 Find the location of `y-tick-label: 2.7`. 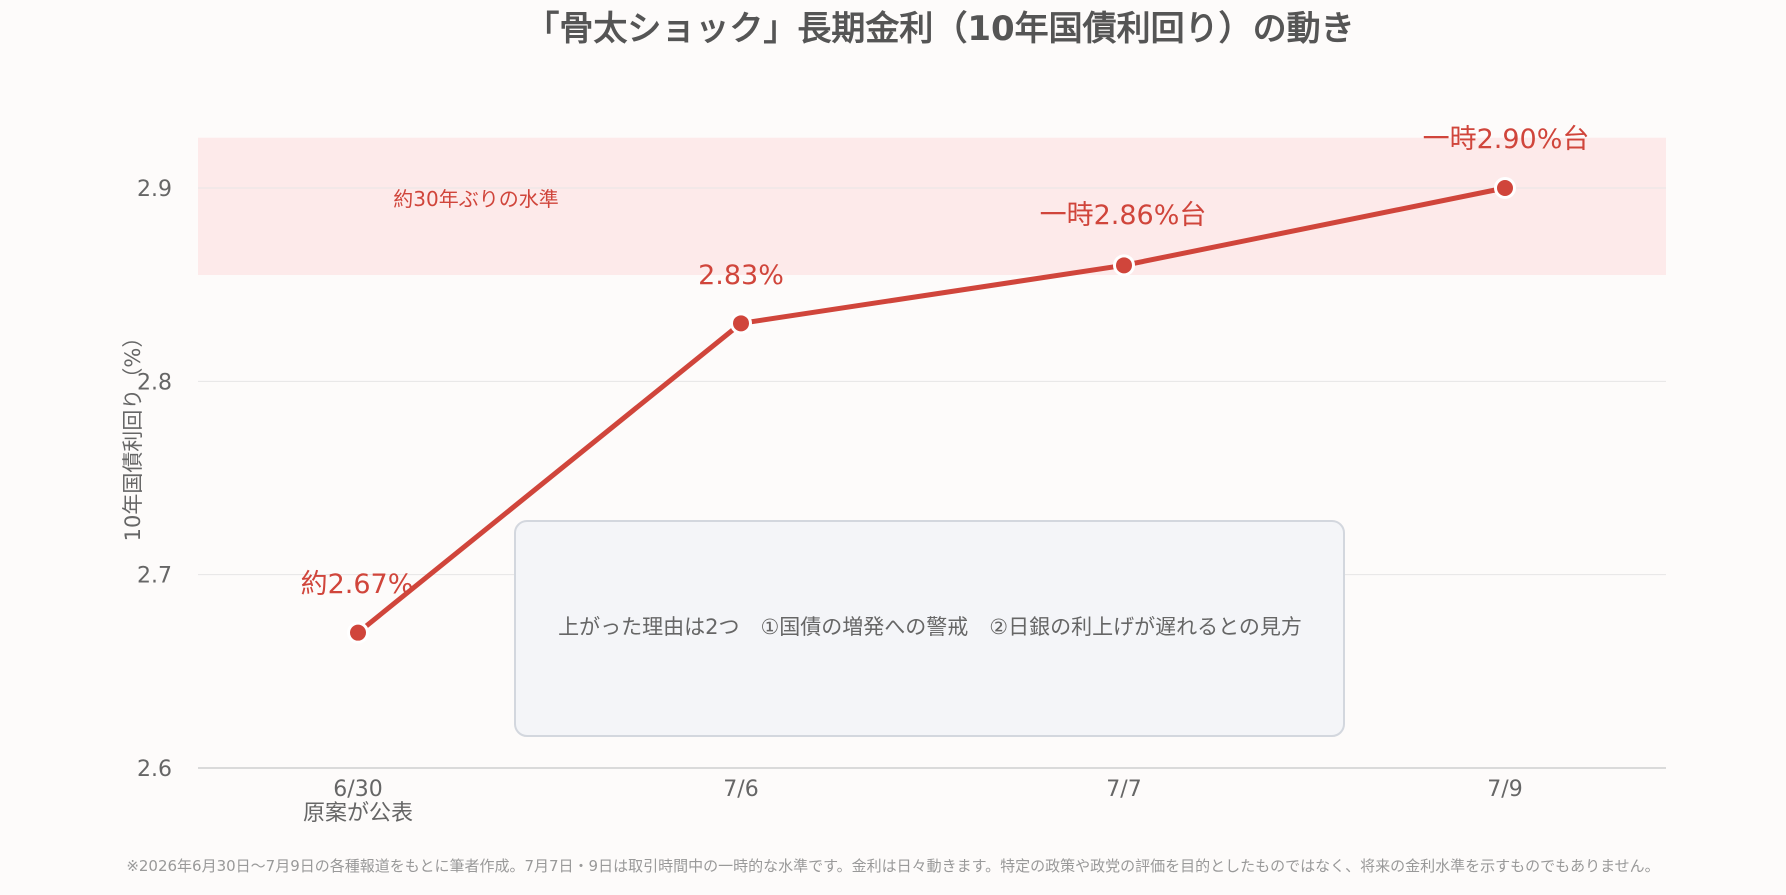

y-tick-label: 2.7 is located at coordinates (154, 576).